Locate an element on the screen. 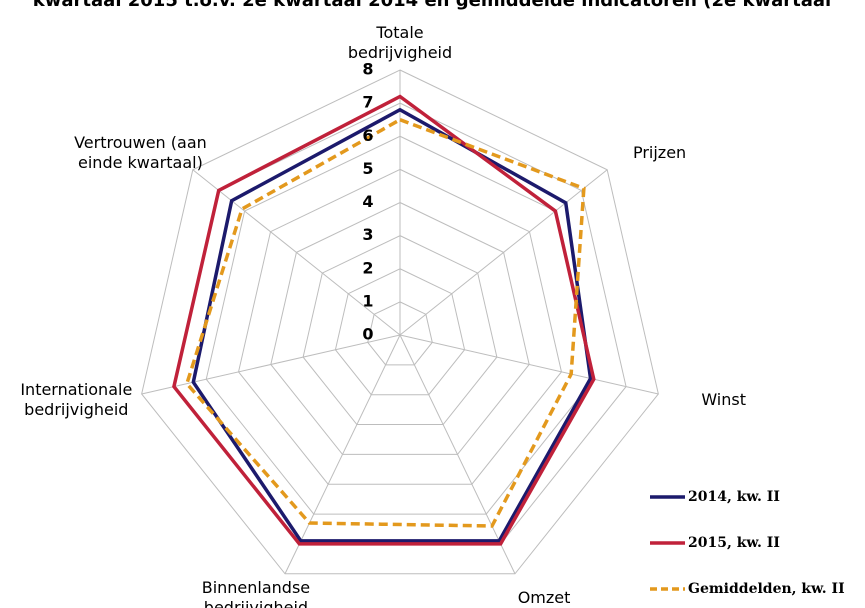 This screenshot has height=608, width=865. category-label: Winst is located at coordinates (724, 399).